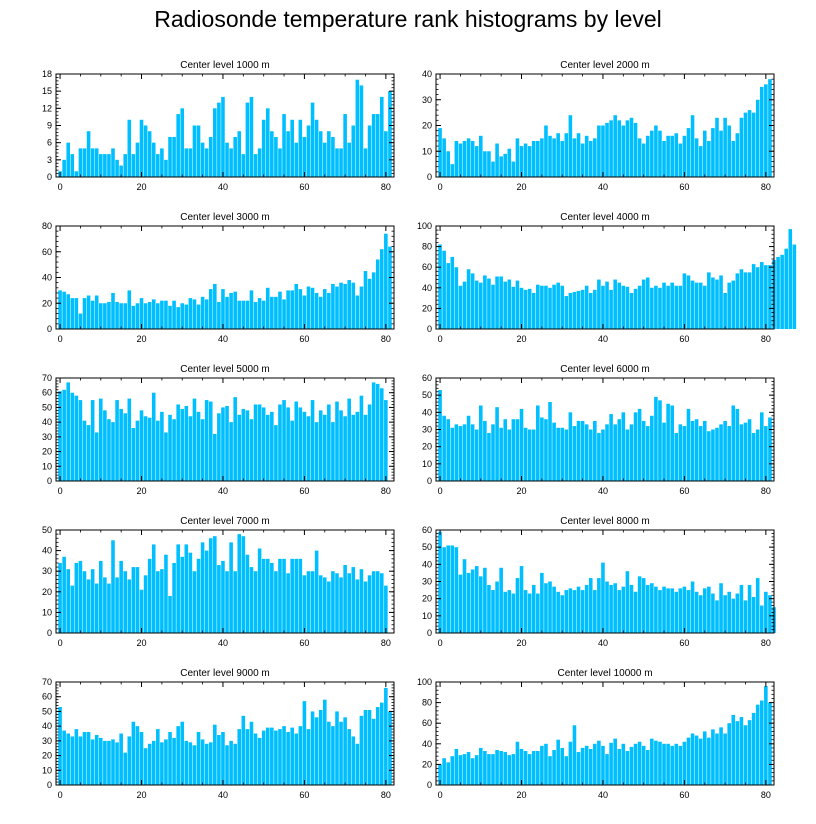  I want to click on y-tick-label: 50, so click(47, 530).